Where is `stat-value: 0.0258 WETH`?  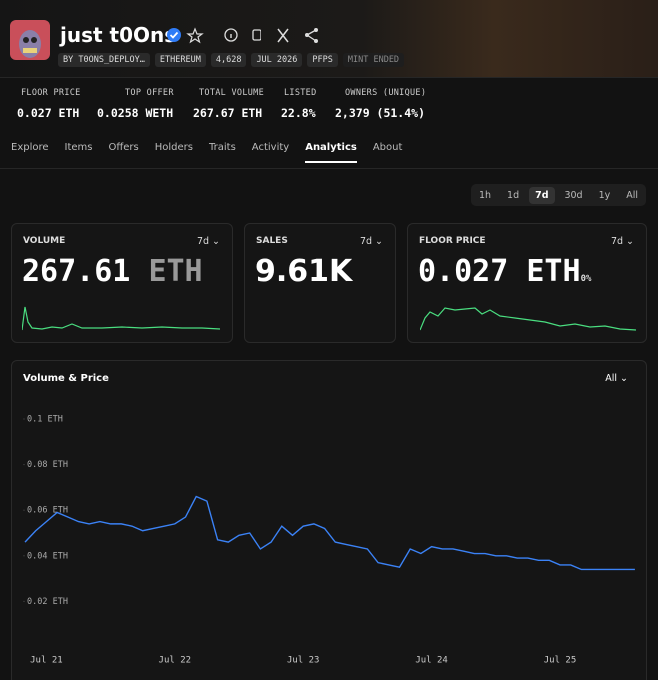 stat-value: 0.0258 WETH is located at coordinates (135, 113).